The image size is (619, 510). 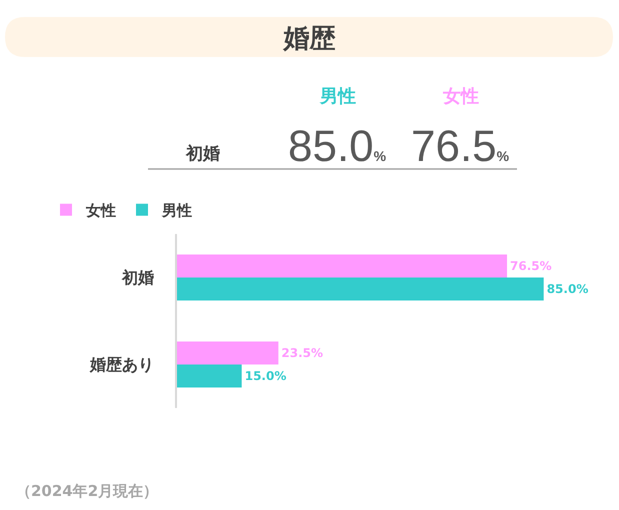 What do you see at coordinates (100, 211) in the screenshot?
I see `legend-label: 女性` at bounding box center [100, 211].